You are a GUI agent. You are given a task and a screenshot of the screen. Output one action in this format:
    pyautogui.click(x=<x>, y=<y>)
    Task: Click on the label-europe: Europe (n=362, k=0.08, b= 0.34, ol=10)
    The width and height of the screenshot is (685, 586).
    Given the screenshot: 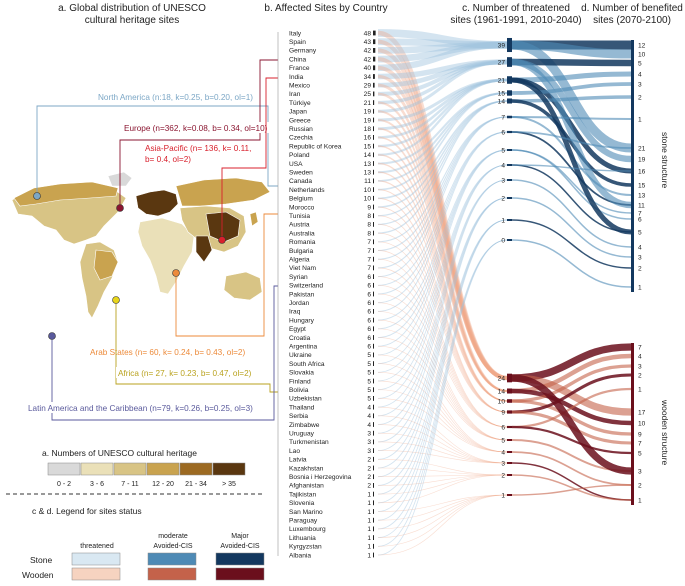 What is the action you would take?
    pyautogui.click(x=196, y=128)
    